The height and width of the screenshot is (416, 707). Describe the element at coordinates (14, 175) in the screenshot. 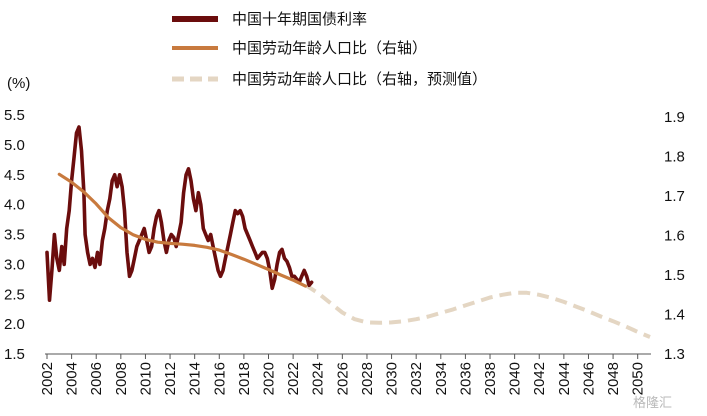

I see `left-y-tick-label: 4.5` at that location.